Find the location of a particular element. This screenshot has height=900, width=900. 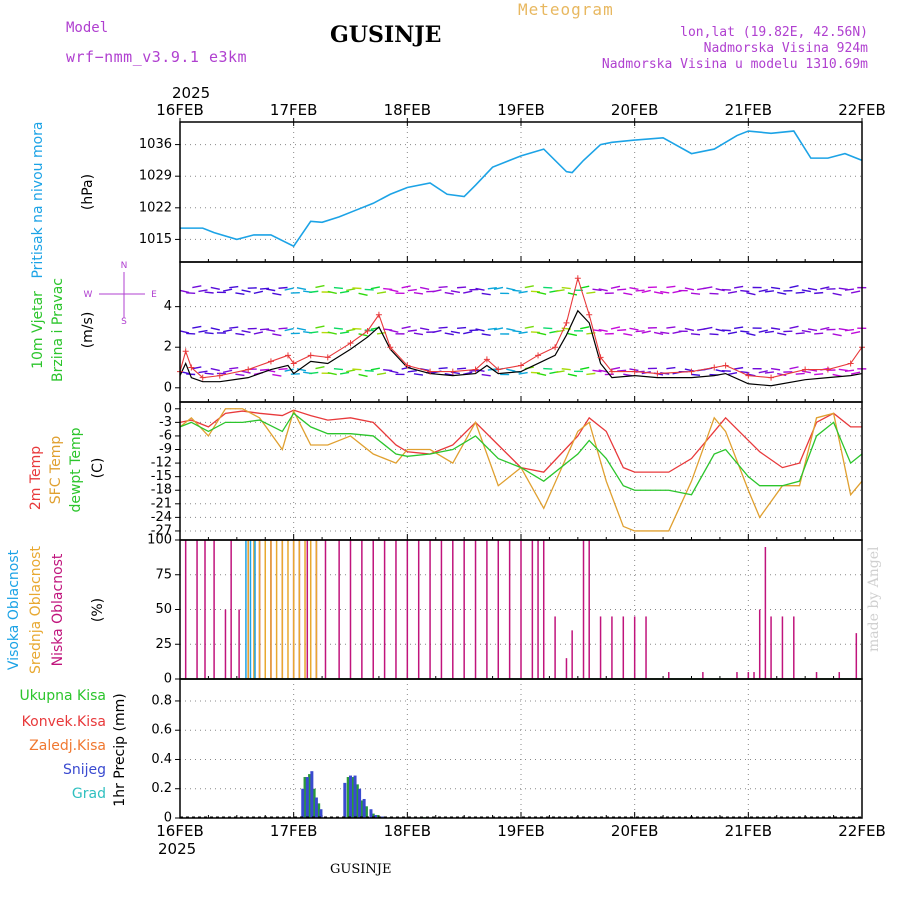

compass-w: W is located at coordinates (88, 295).